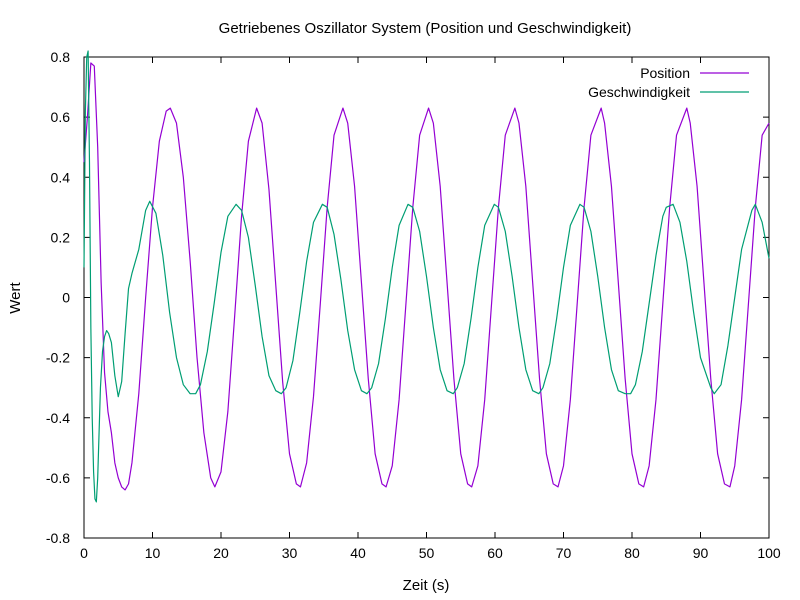 This screenshot has width=800, height=600. Describe the element at coordinates (668, 82) in the screenshot. I see `legend: Position Geschwindigkeit` at that location.